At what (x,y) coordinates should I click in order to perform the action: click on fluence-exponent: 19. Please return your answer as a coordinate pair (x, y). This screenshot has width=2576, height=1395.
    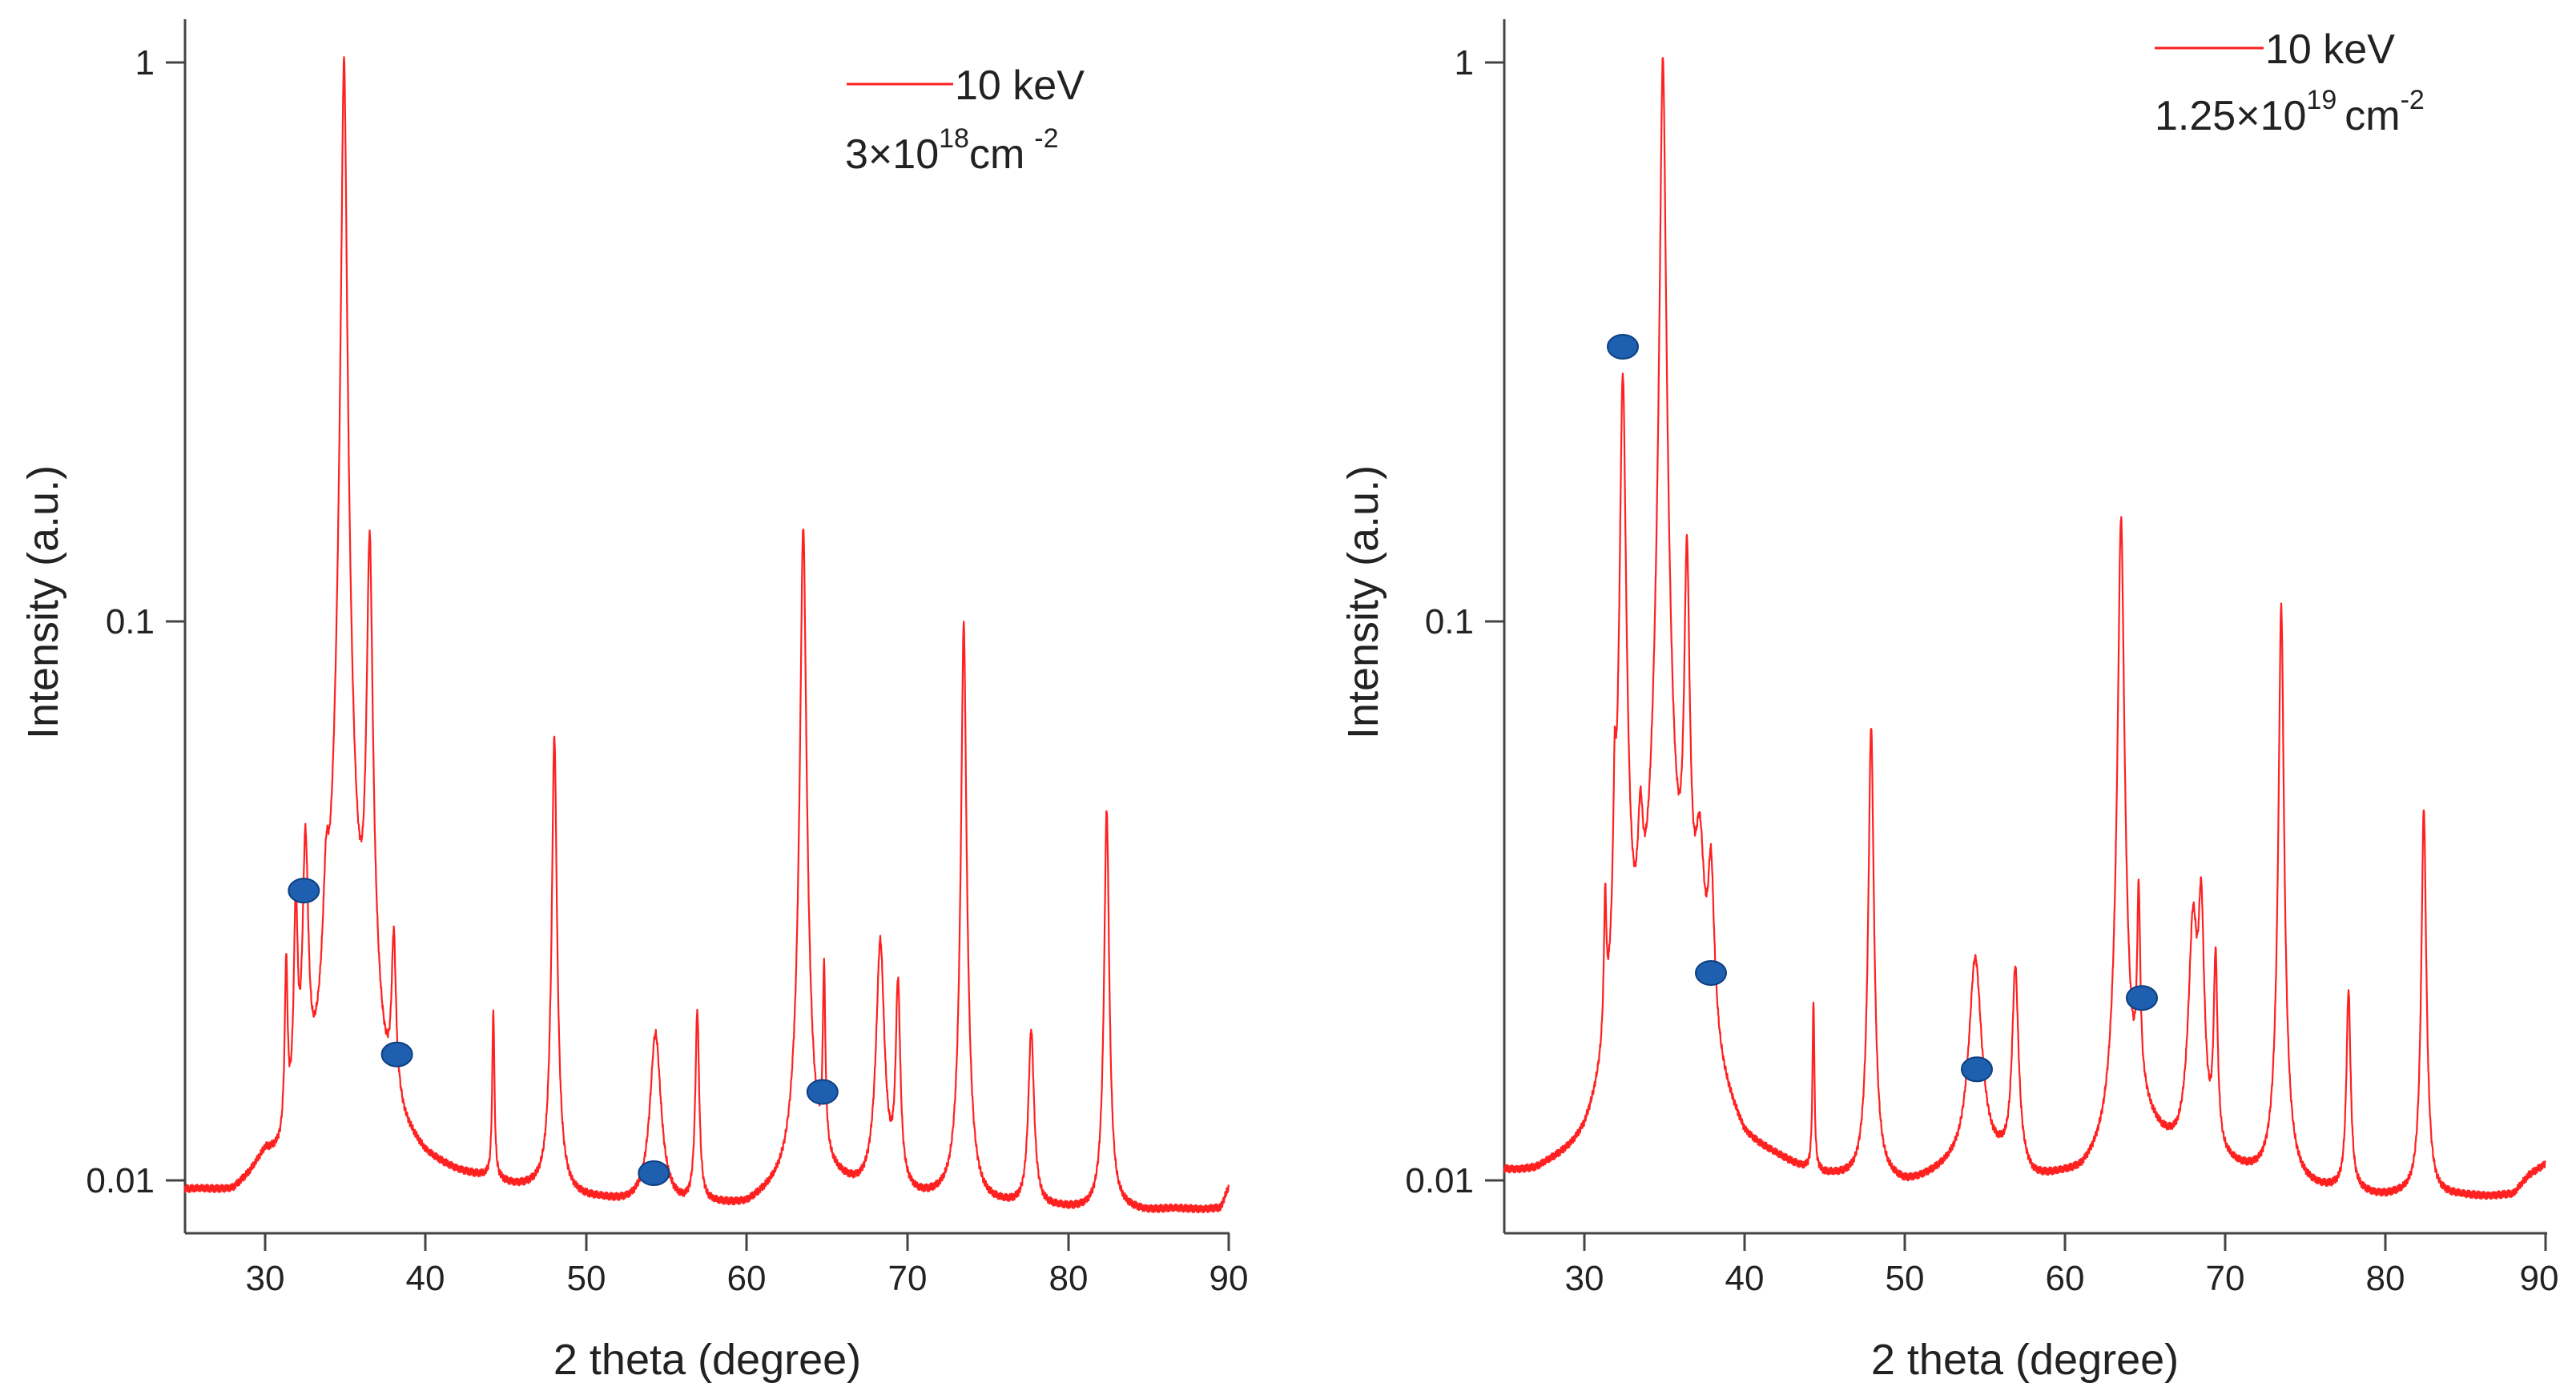
    Looking at the image, I should click on (2321, 100).